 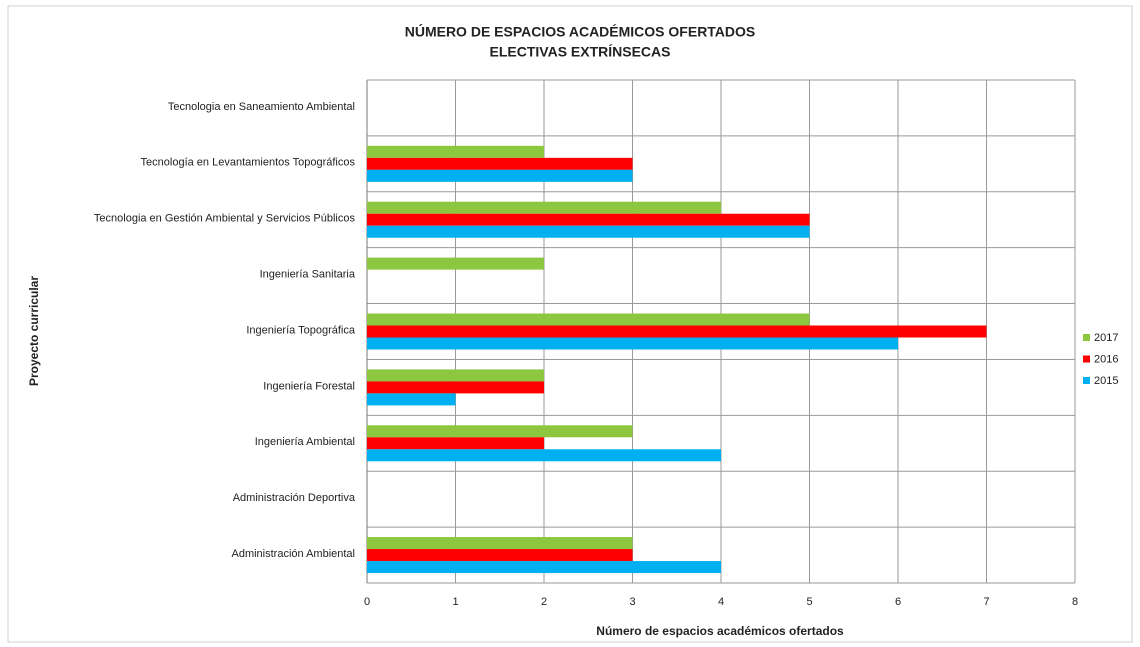 What do you see at coordinates (1106, 359) in the screenshot?
I see `legend-label: 2016` at bounding box center [1106, 359].